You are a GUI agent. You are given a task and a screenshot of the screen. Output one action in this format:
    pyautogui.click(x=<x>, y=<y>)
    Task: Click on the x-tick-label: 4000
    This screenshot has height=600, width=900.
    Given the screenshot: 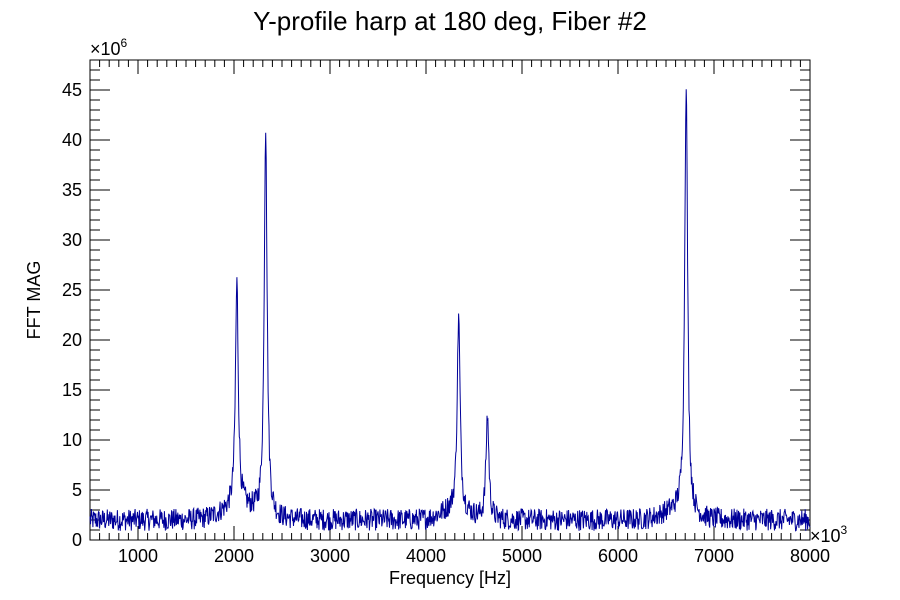 What is the action you would take?
    pyautogui.click(x=426, y=556)
    